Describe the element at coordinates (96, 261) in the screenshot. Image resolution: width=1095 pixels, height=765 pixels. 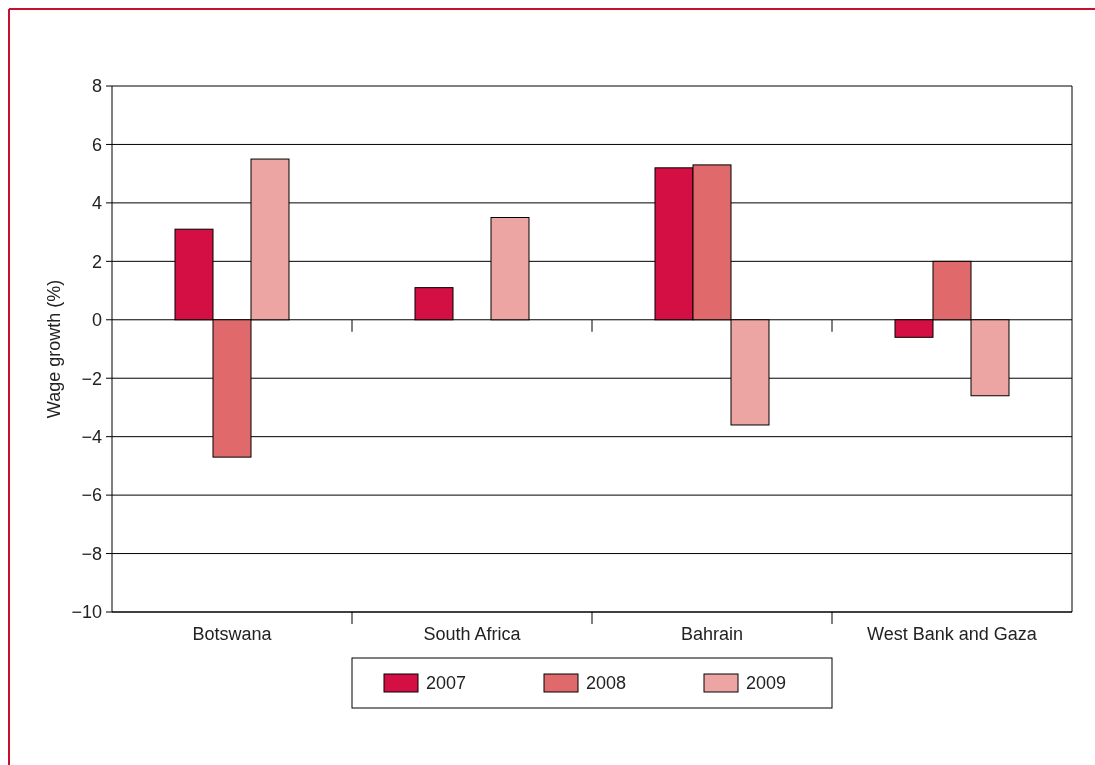
I see `y-tick-label: 2` at that location.